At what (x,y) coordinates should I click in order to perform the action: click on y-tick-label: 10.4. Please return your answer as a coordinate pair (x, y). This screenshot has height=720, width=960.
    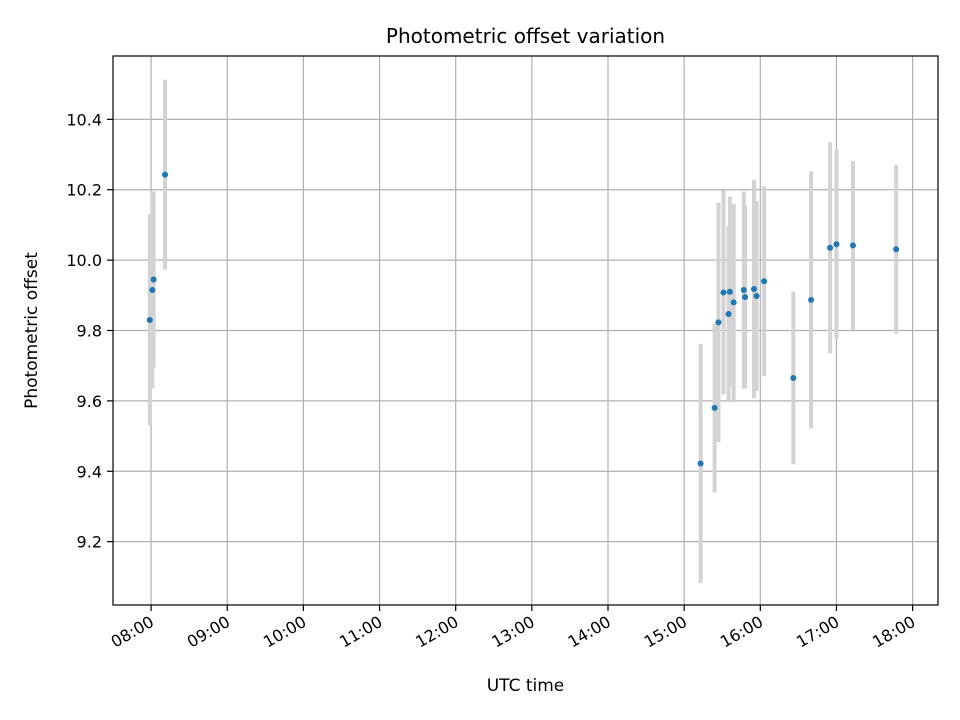
    Looking at the image, I should click on (84, 119).